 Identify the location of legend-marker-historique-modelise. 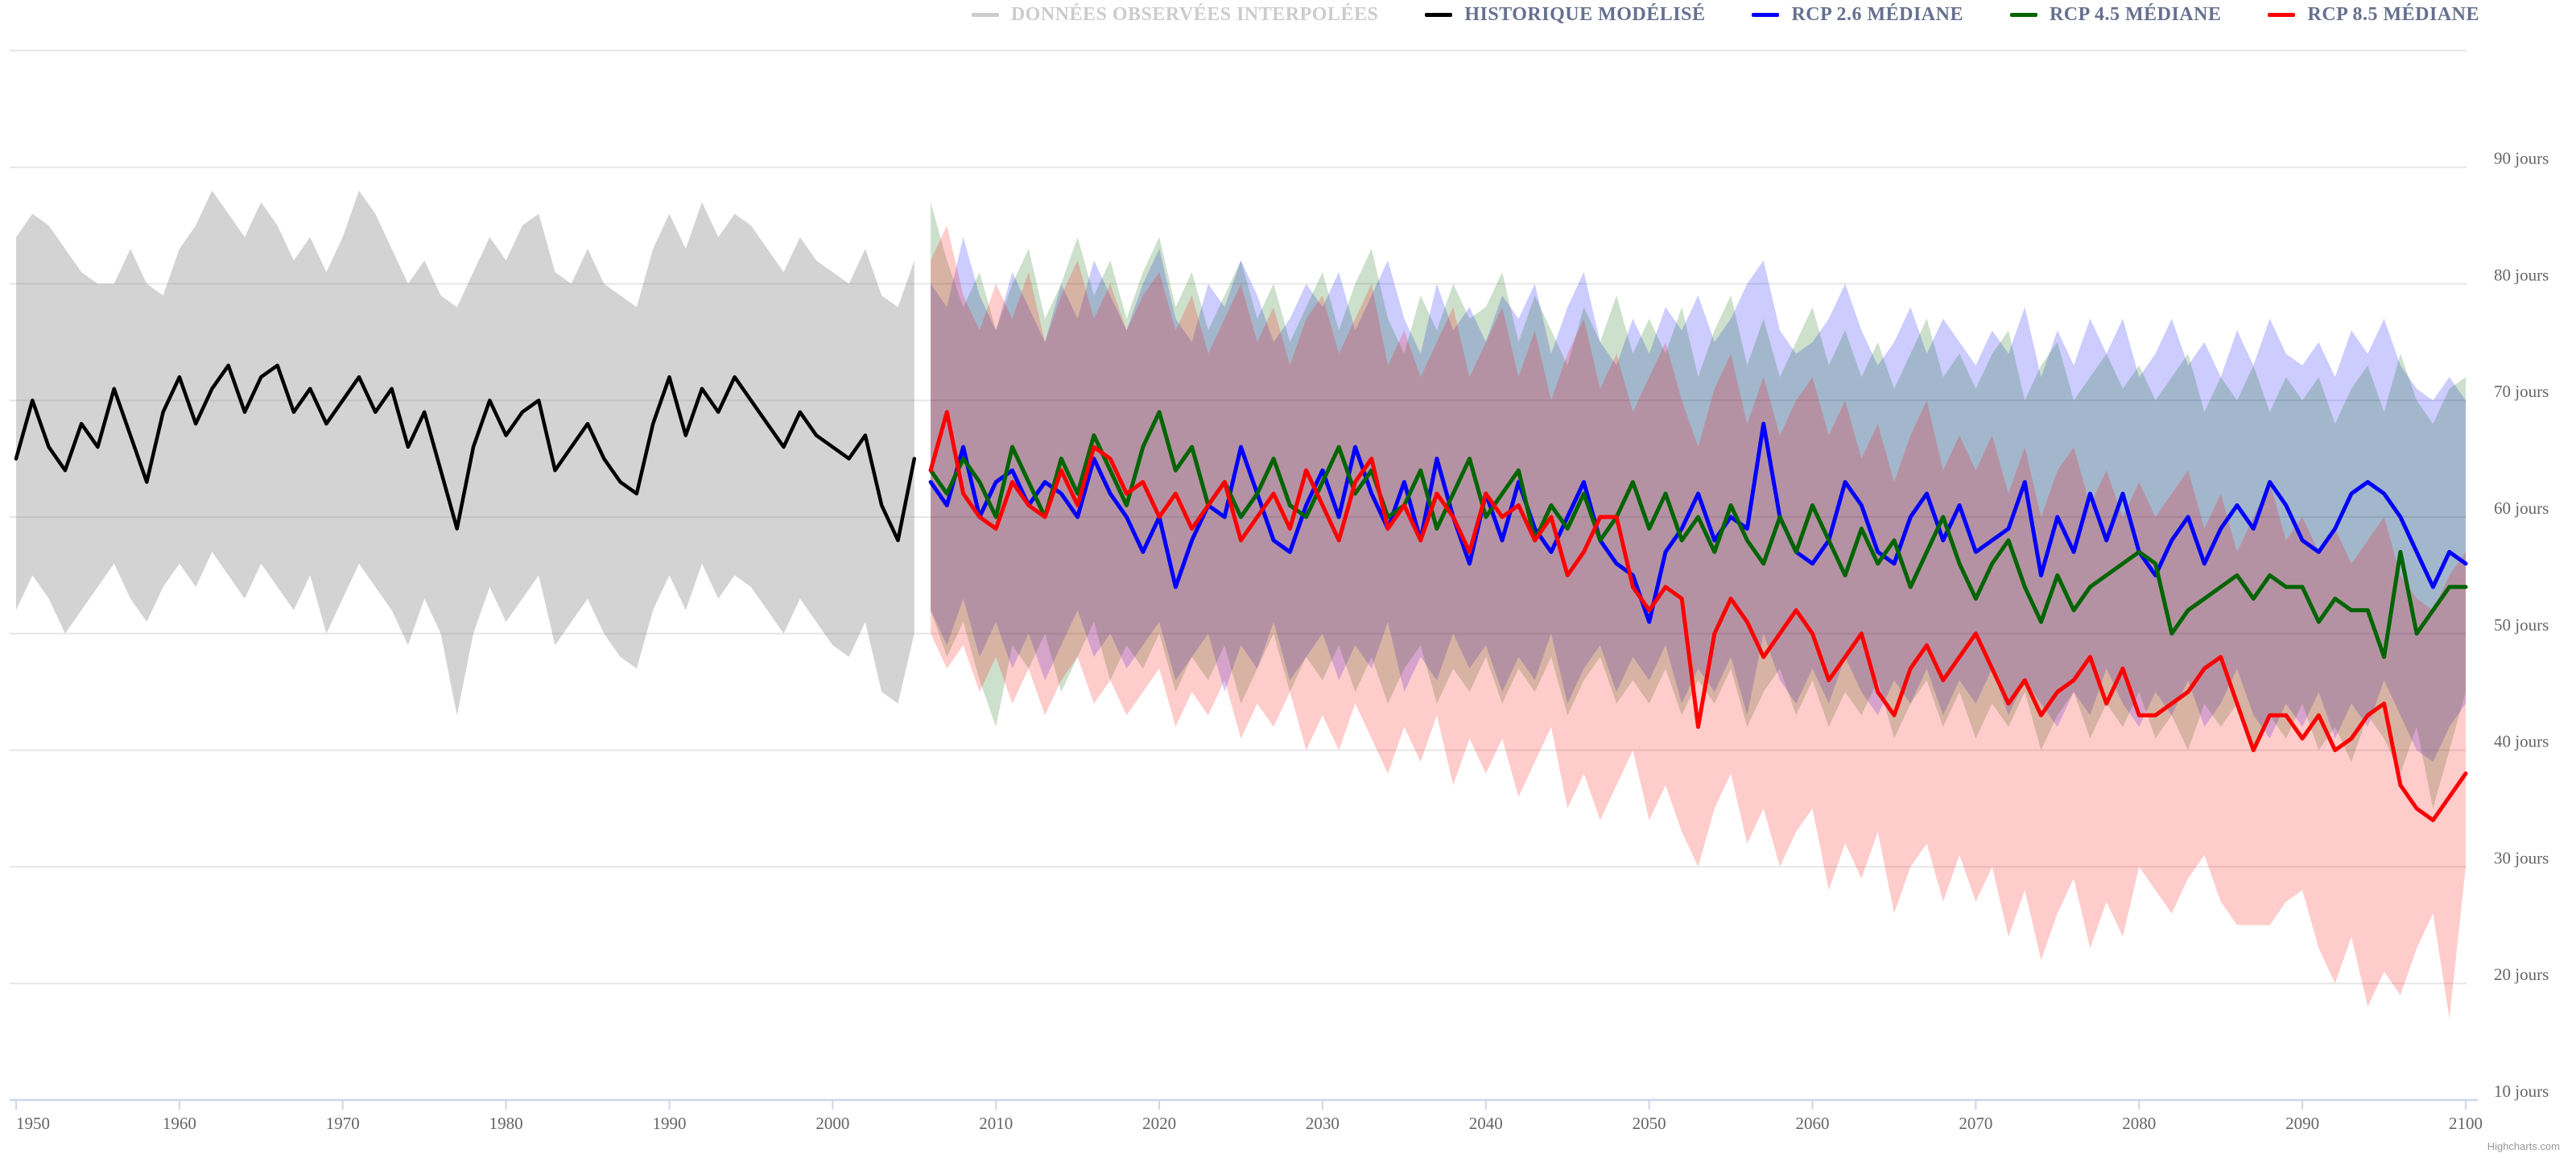
(1439, 14).